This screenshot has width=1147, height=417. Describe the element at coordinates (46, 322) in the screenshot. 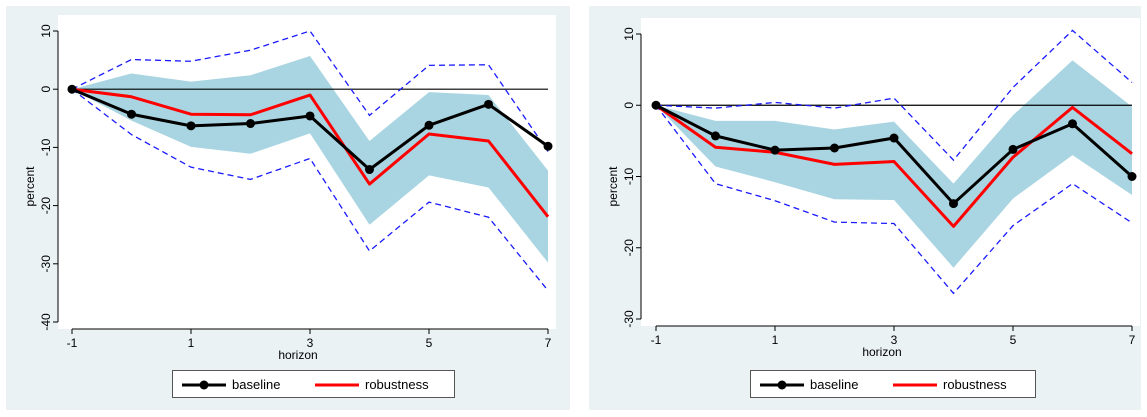

I see `y-tick-label: -40` at that location.